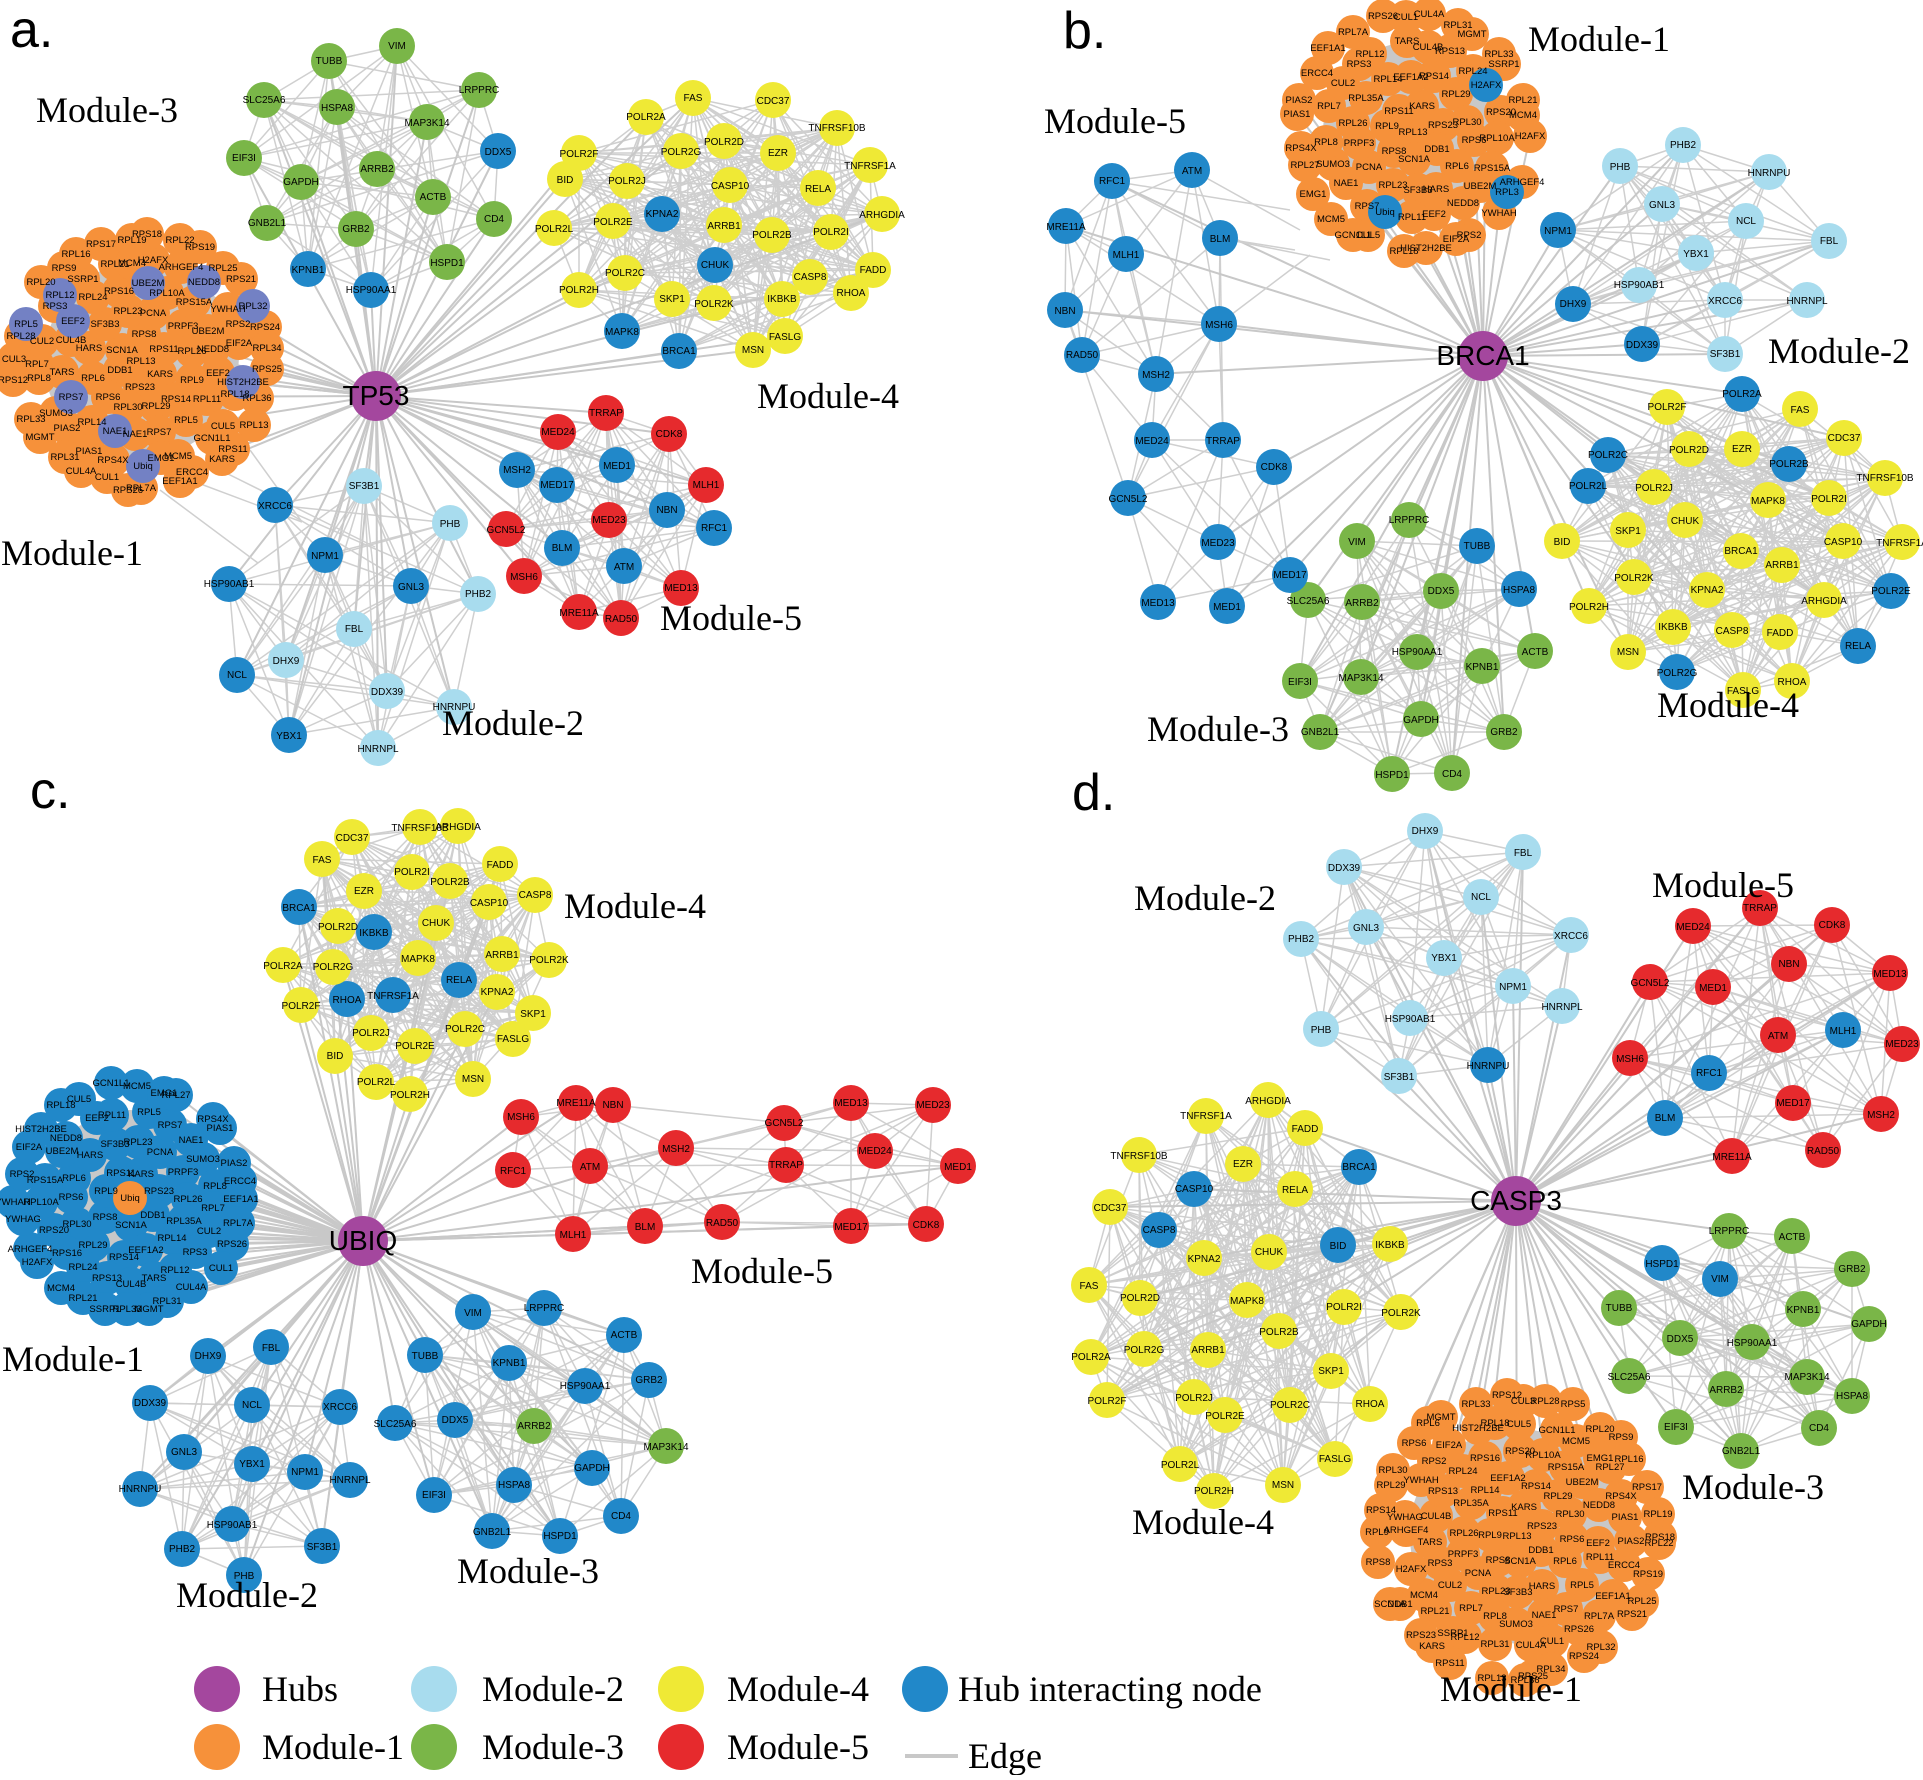  I want to click on svg-text: PHB, so click(450, 524).